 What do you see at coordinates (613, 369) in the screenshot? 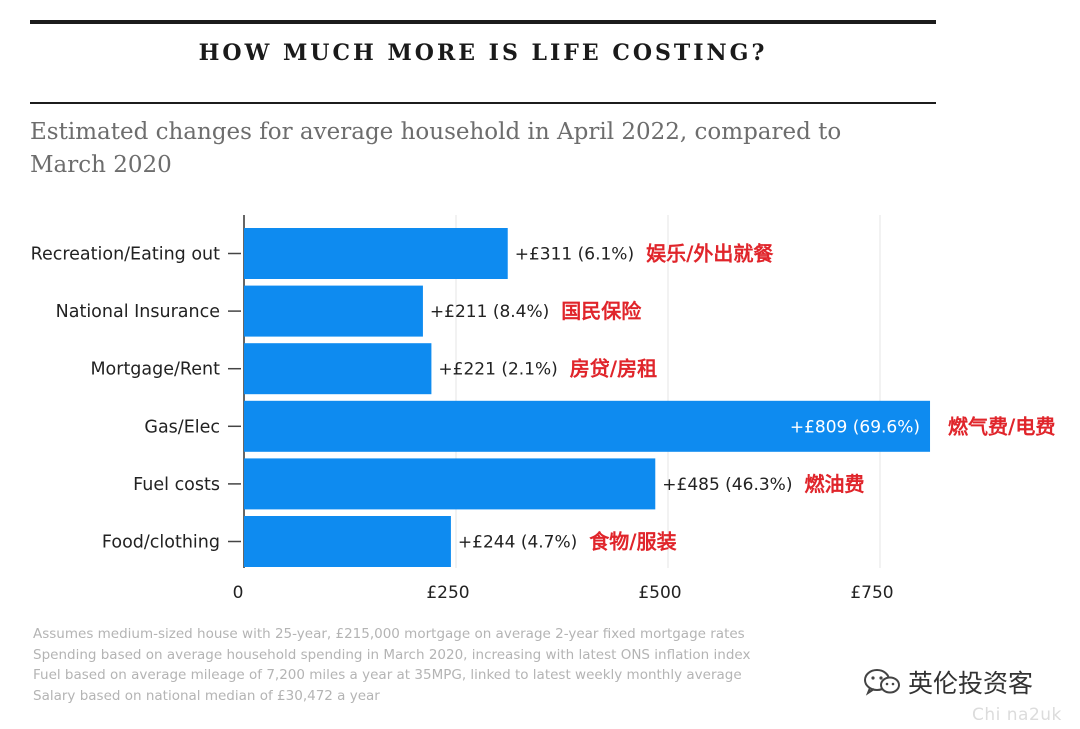
I see `chinese-annotation: 房贷/房租` at bounding box center [613, 369].